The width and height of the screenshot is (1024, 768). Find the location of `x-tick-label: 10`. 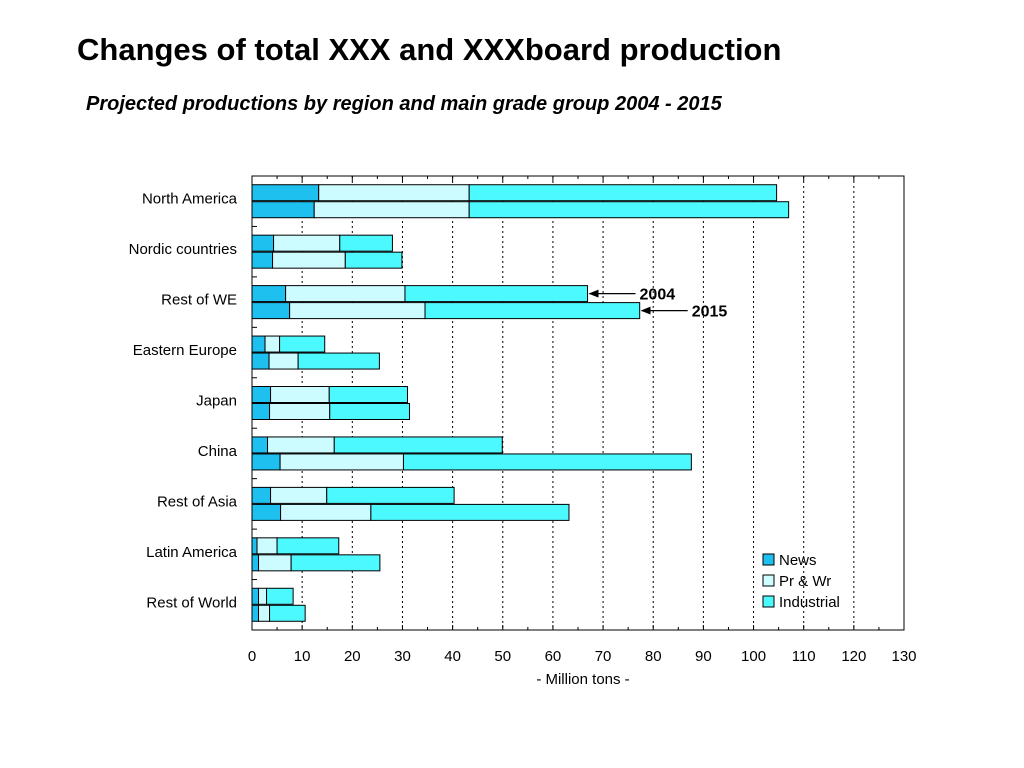

x-tick-label: 10 is located at coordinates (302, 656).